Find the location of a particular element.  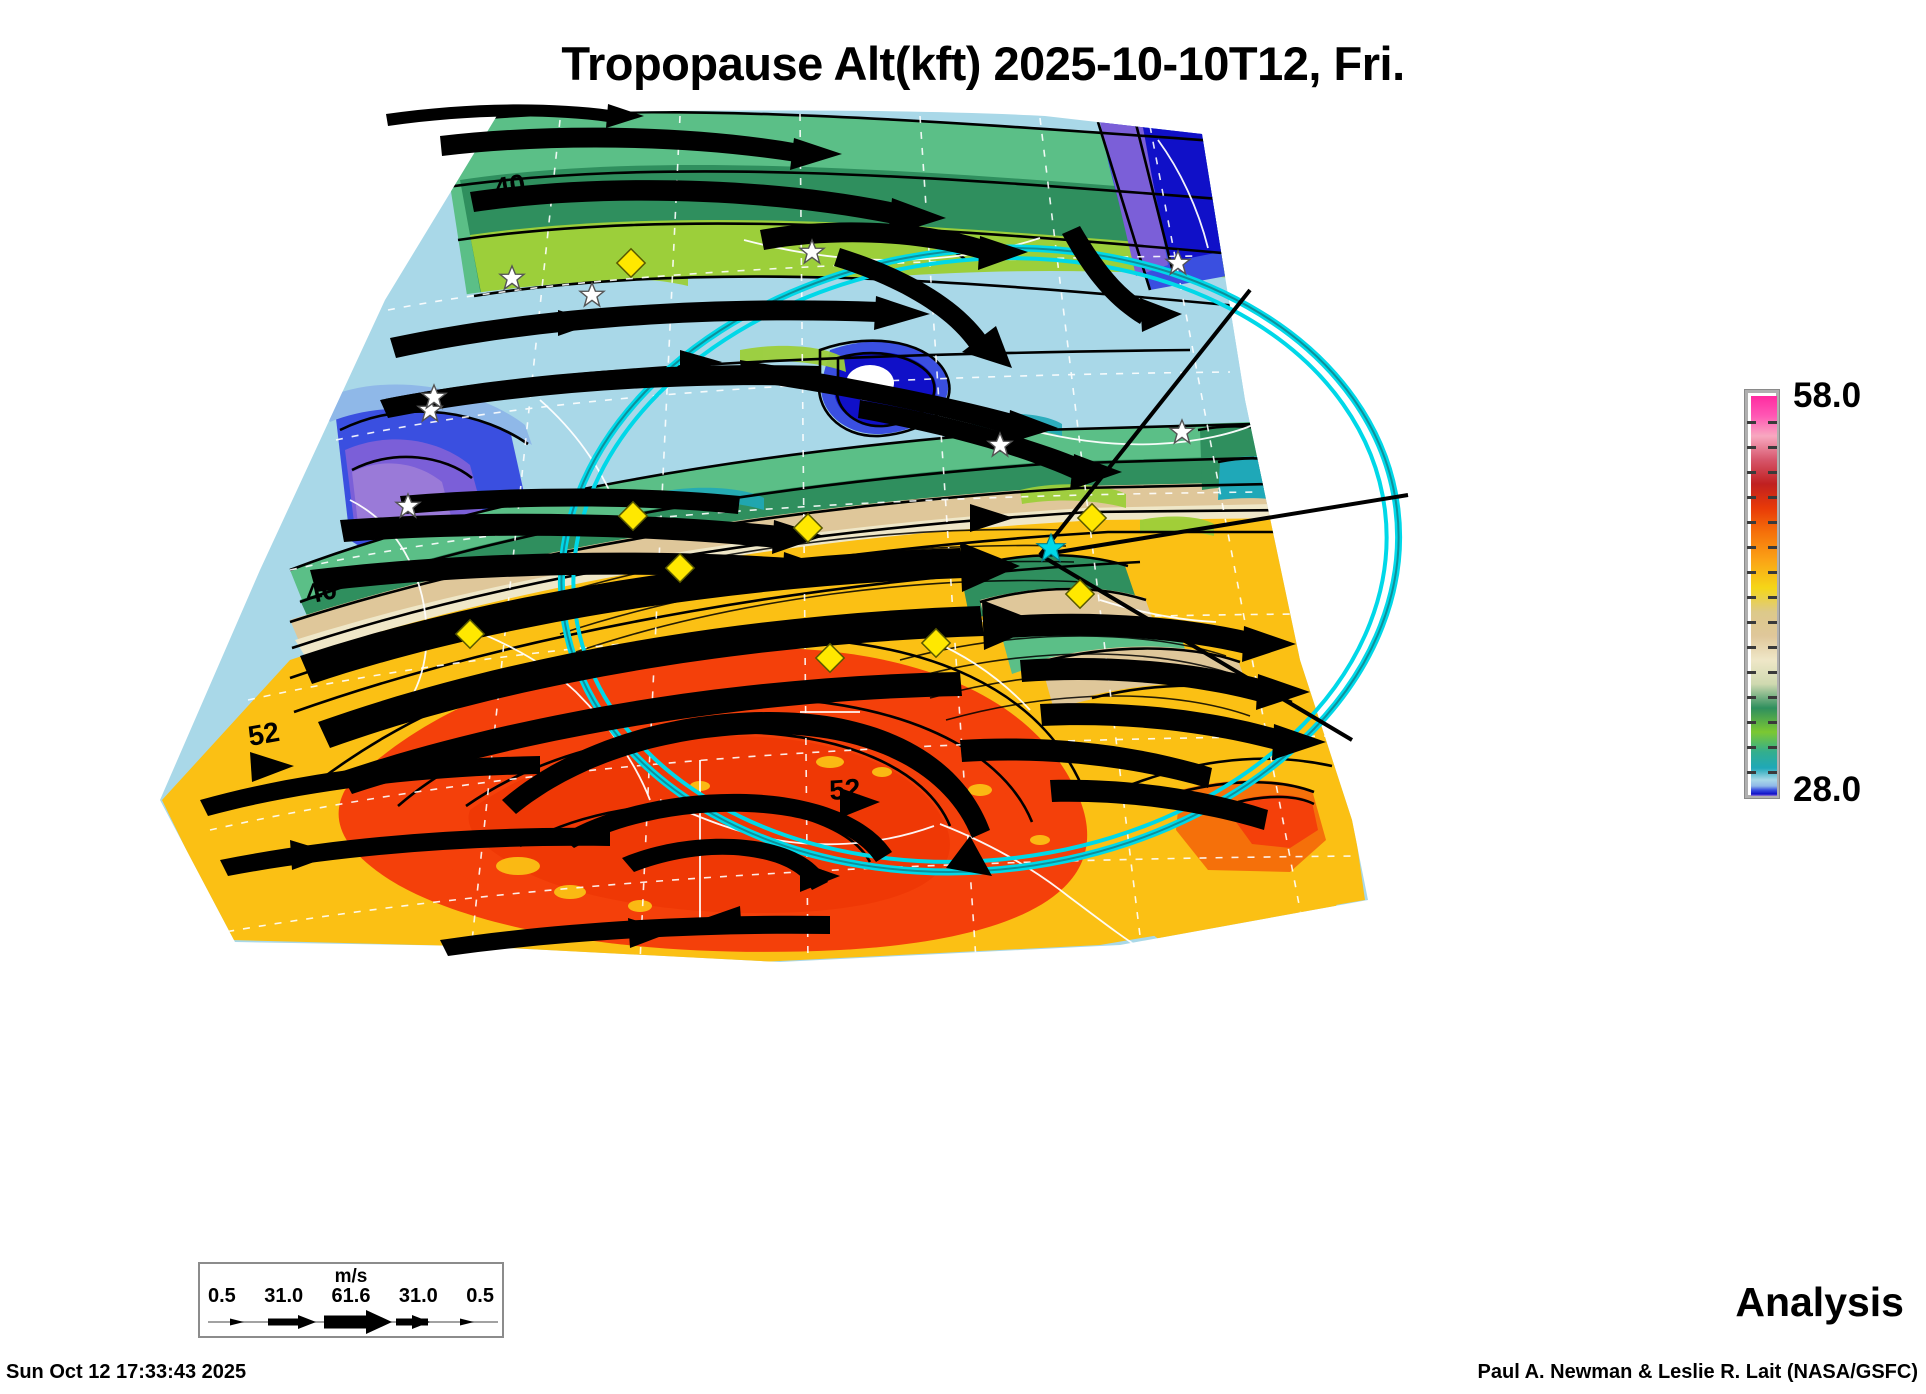

contour-value-labels: 40 40 52 52 is located at coordinates (554, 487).